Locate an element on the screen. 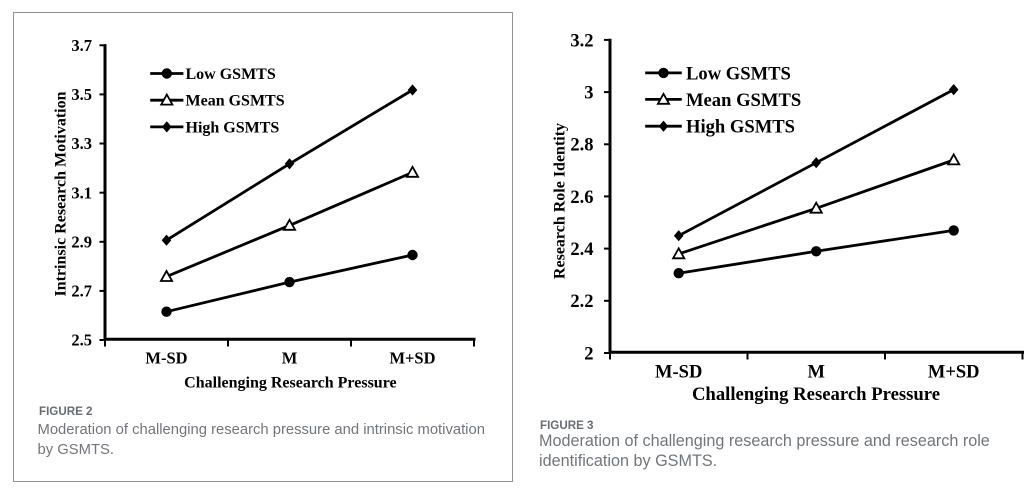  svg-text: 2.5 is located at coordinates (81, 340).